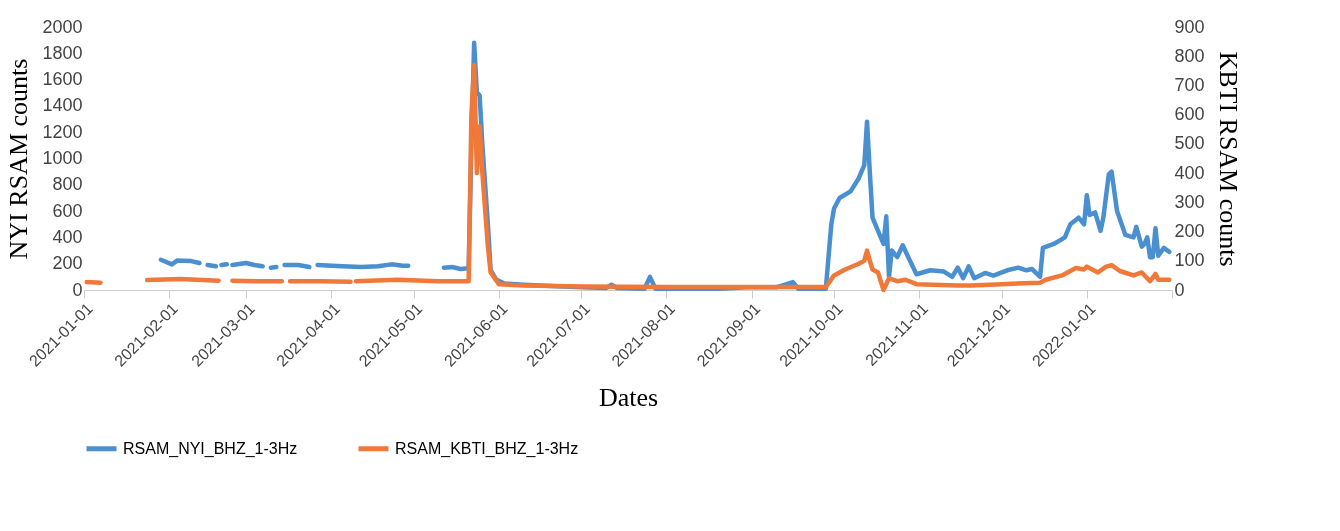 The image size is (1340, 531). Describe the element at coordinates (62, 105) in the screenshot. I see `y-tick-label: 1400` at that location.